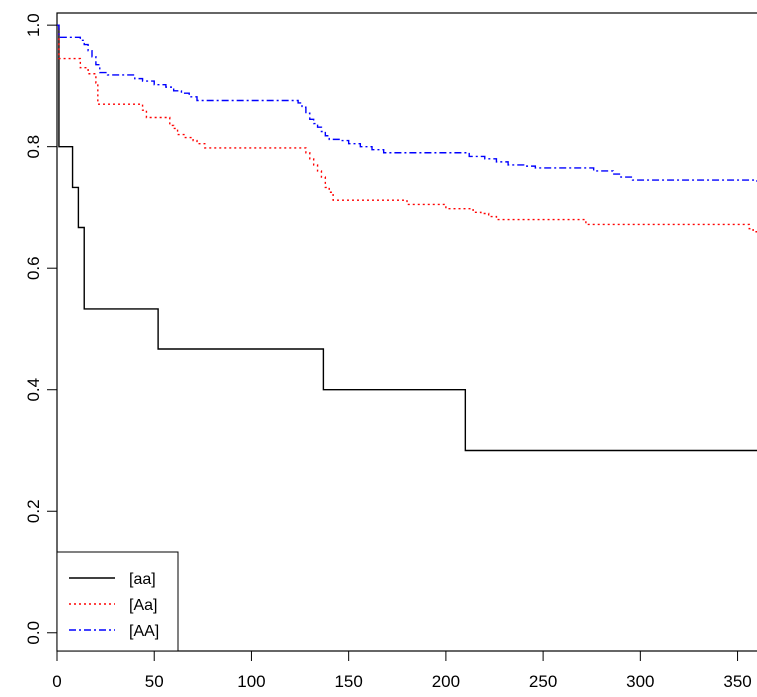  Describe the element at coordinates (251, 681) in the screenshot. I see `x-tick-label: 100` at that location.